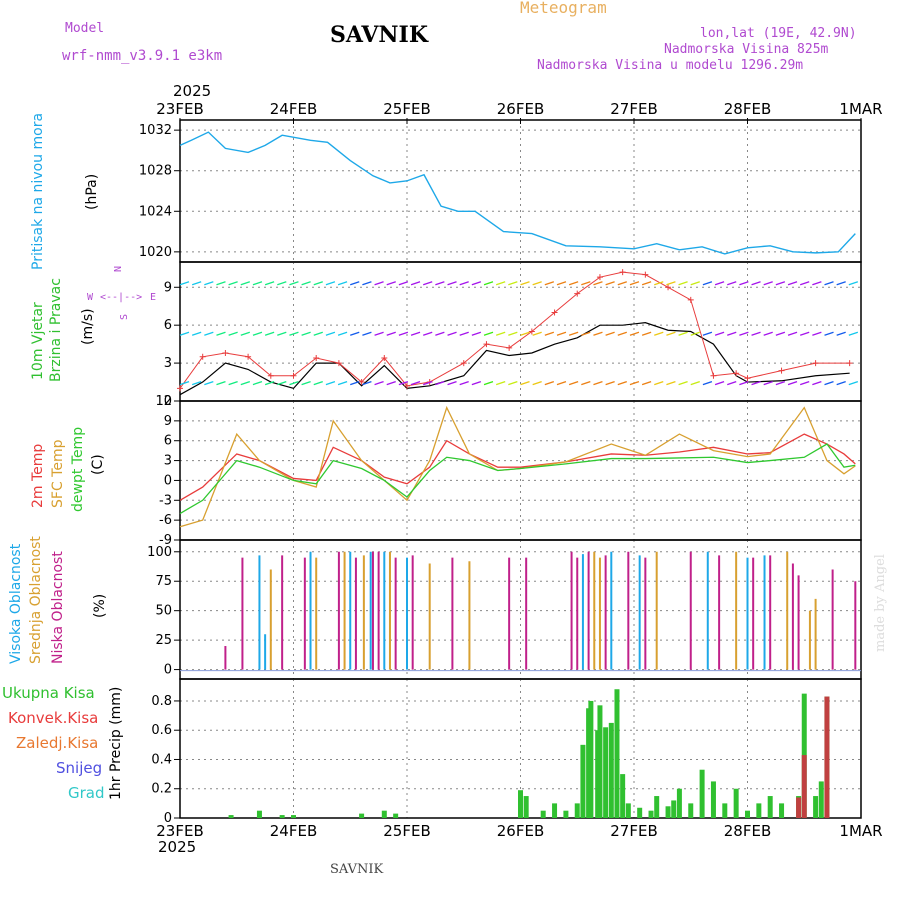 The image size is (900, 900). Describe the element at coordinates (514, 359) in the screenshot. I see `wind-speed-line` at that location.